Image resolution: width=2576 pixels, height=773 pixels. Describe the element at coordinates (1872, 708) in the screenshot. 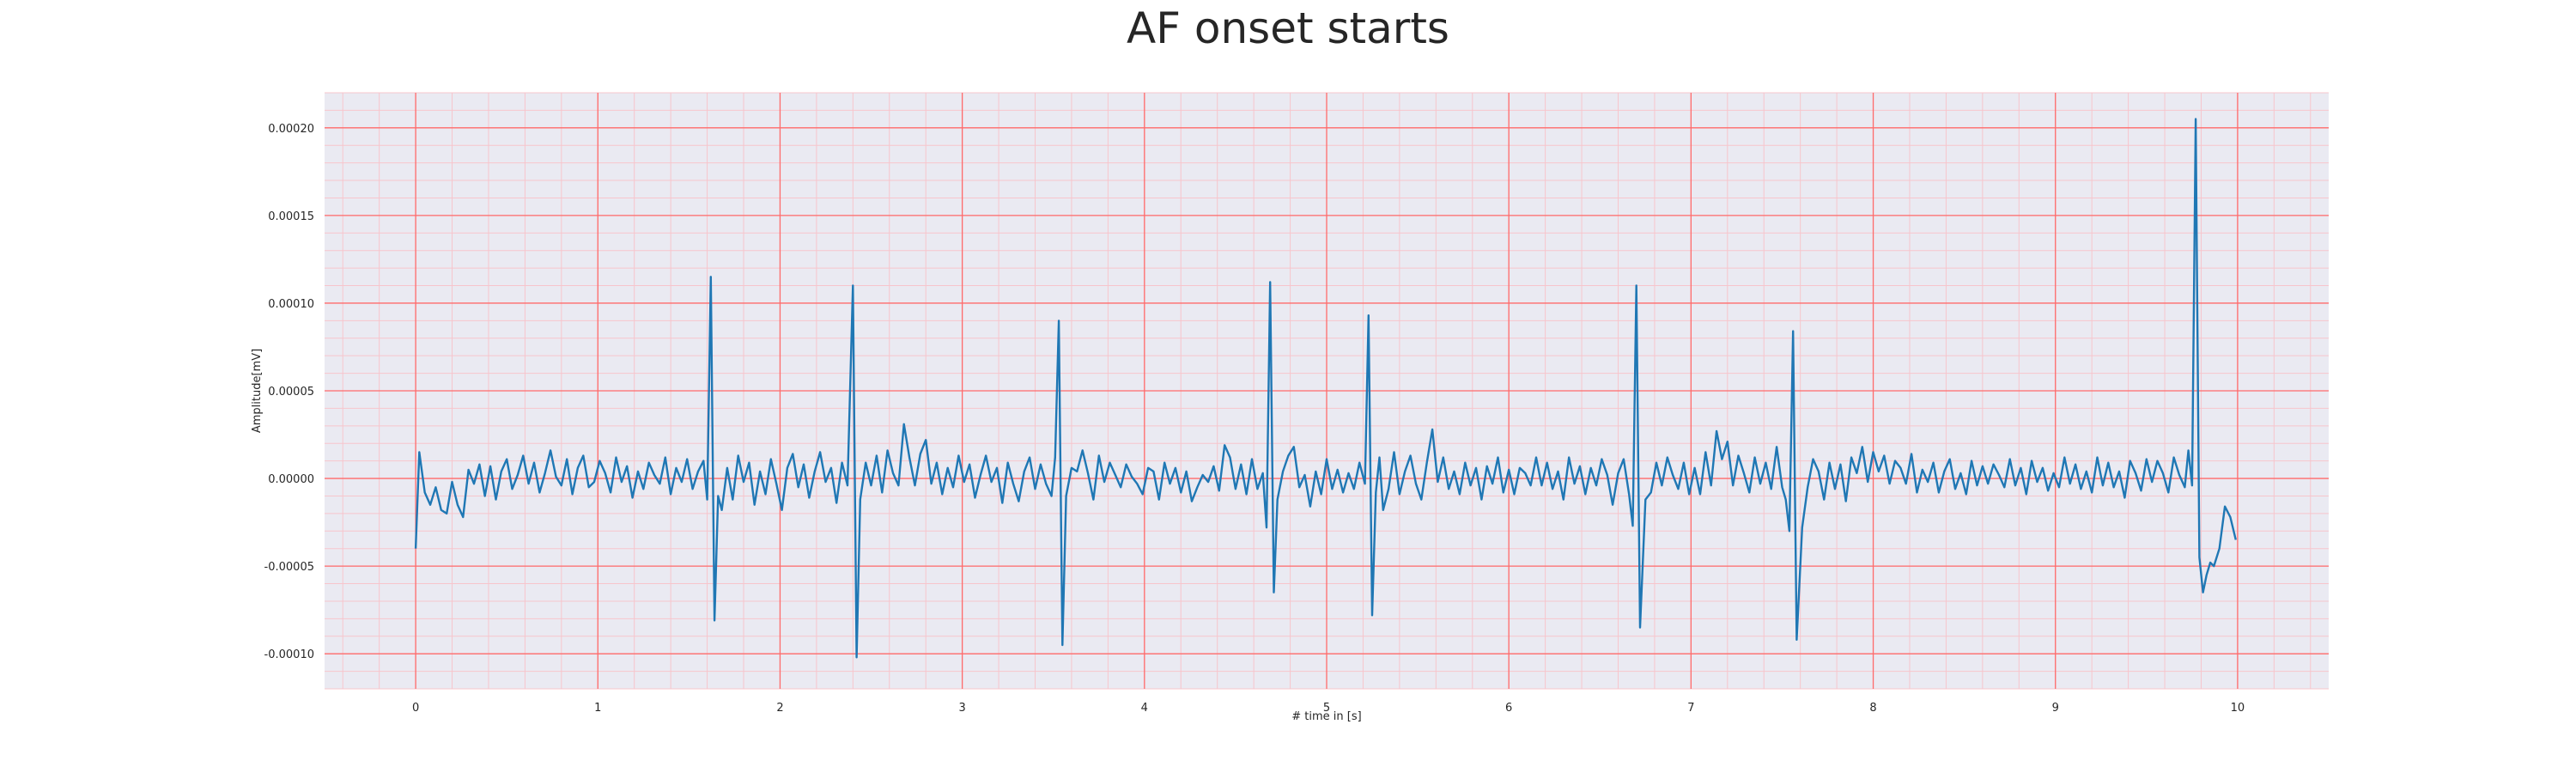

I see `x-tick-label: 8` at that location.